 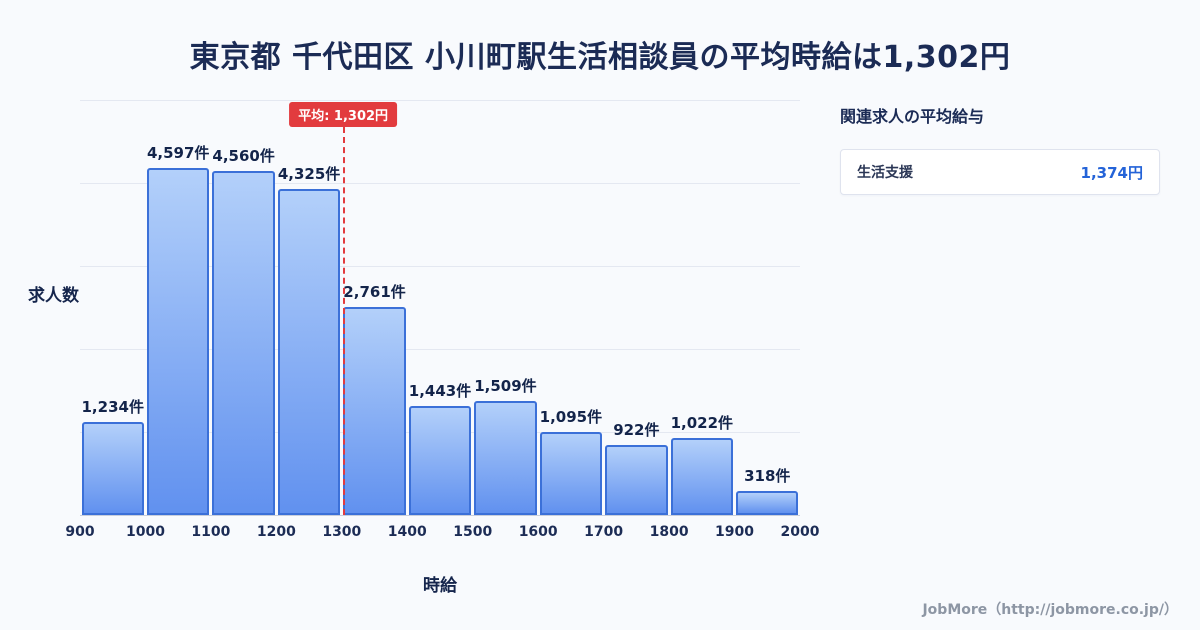 I want to click on bar-slot: 4,560件, so click(x=243, y=307).